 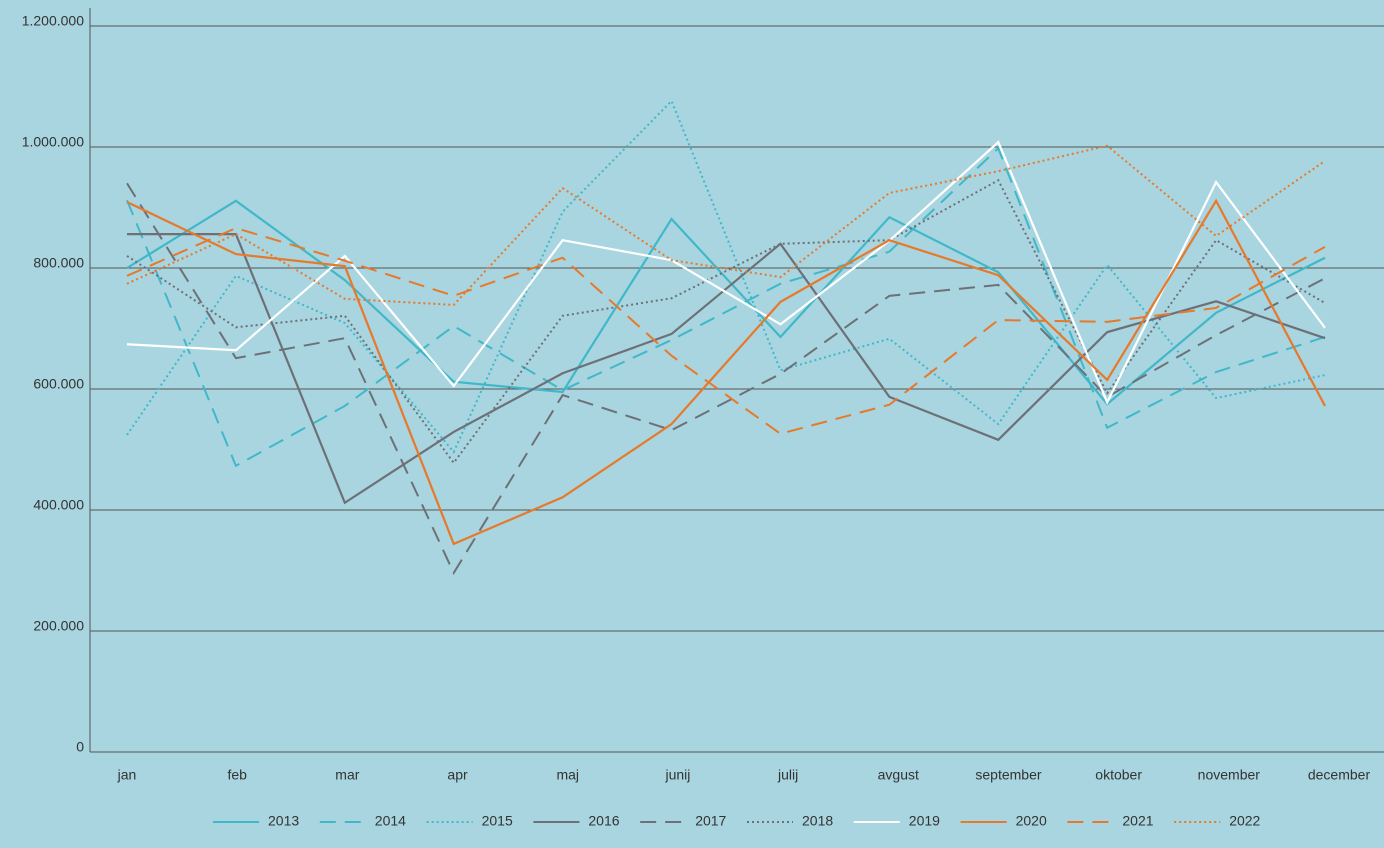 I want to click on legend-label: 2015, so click(x=497, y=821).